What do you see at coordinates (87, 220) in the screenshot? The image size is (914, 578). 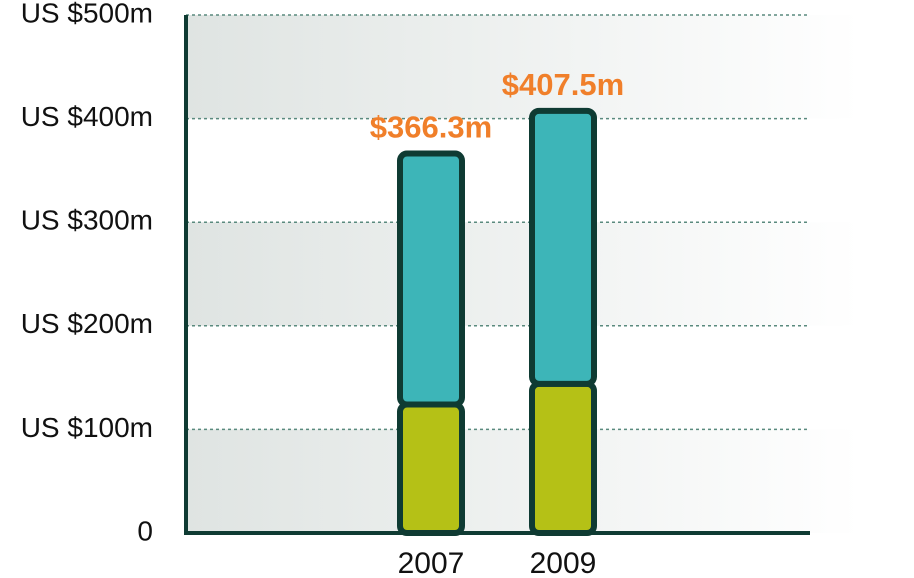 I see `y-tick-label: US $300m` at bounding box center [87, 220].